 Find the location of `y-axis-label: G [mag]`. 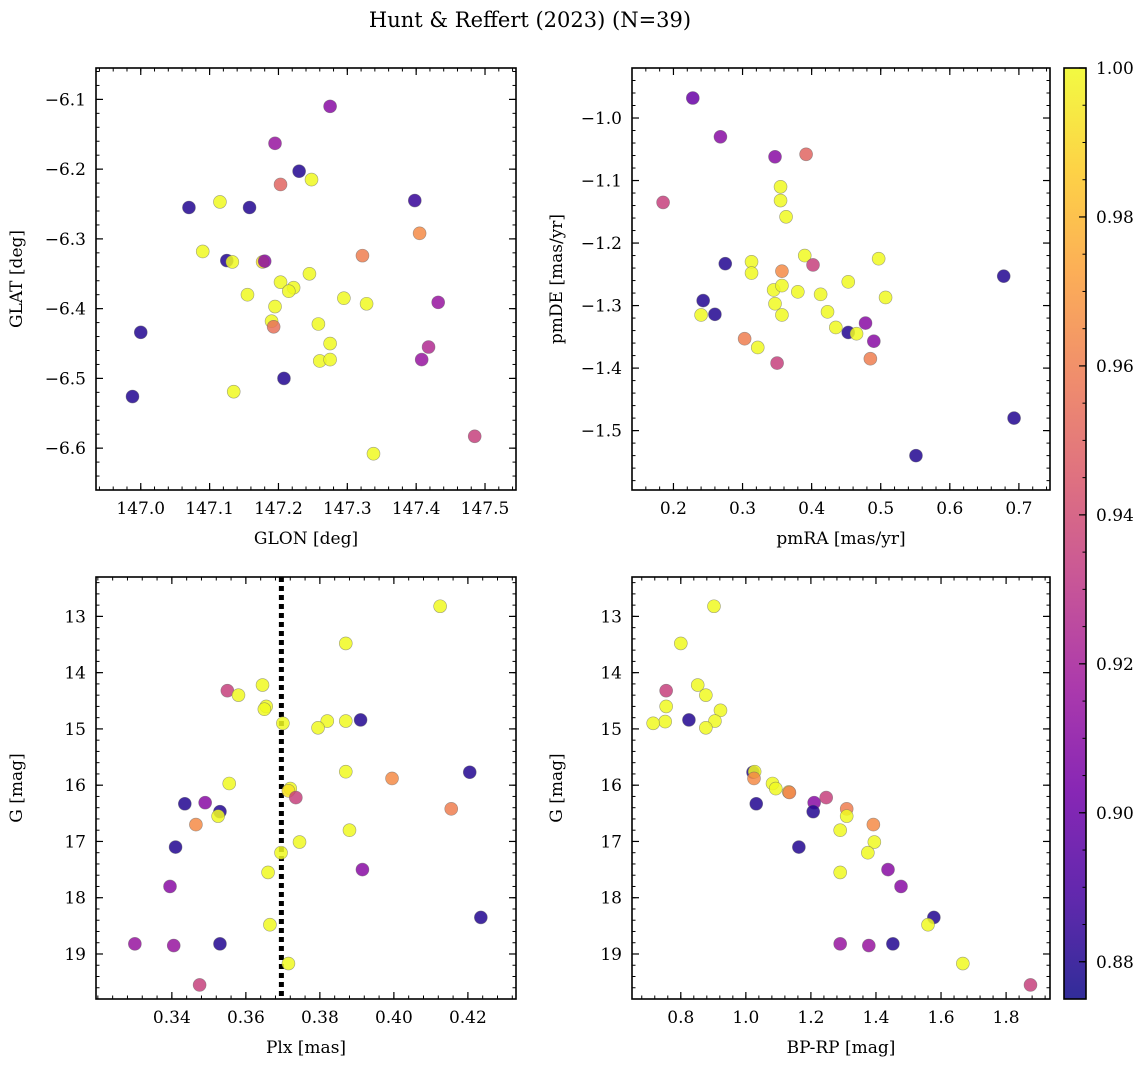

y-axis-label: G [mag] is located at coordinates (17, 787).